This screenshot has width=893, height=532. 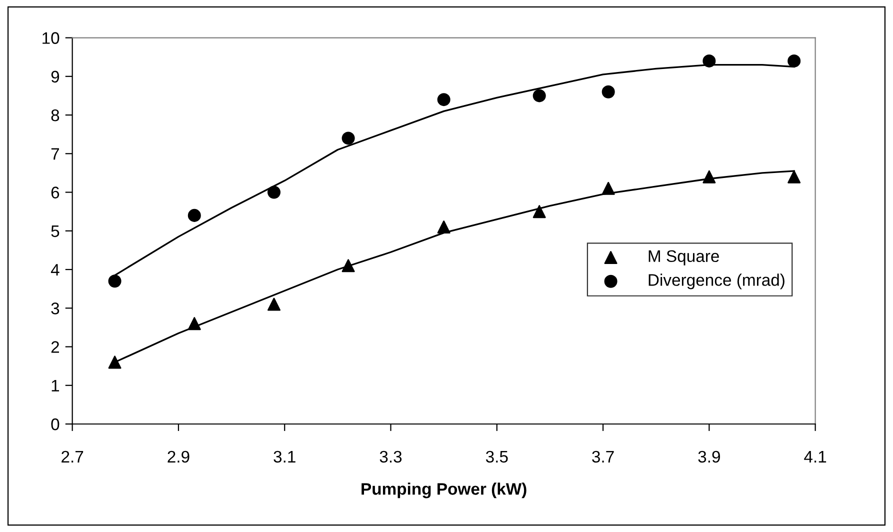 I want to click on x-axis-title: Pumping Power (kW), so click(x=444, y=490).